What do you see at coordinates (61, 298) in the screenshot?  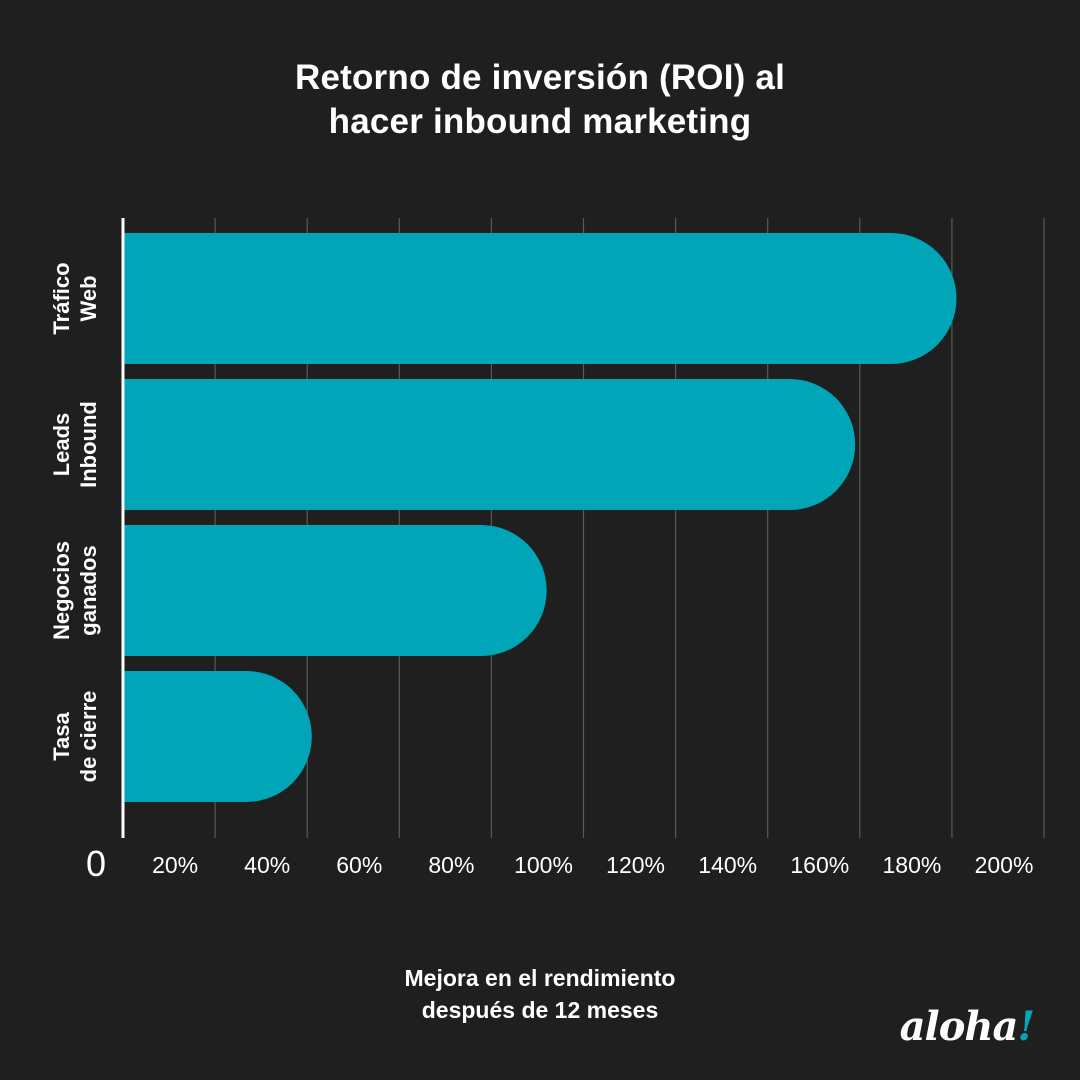 I see `category-label-line-0-0: Tráfico` at bounding box center [61, 298].